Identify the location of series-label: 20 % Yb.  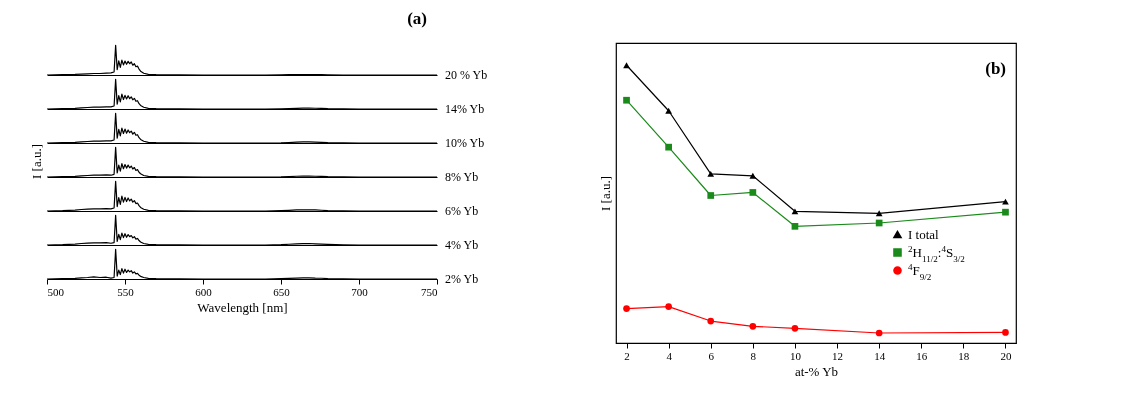
(466, 75).